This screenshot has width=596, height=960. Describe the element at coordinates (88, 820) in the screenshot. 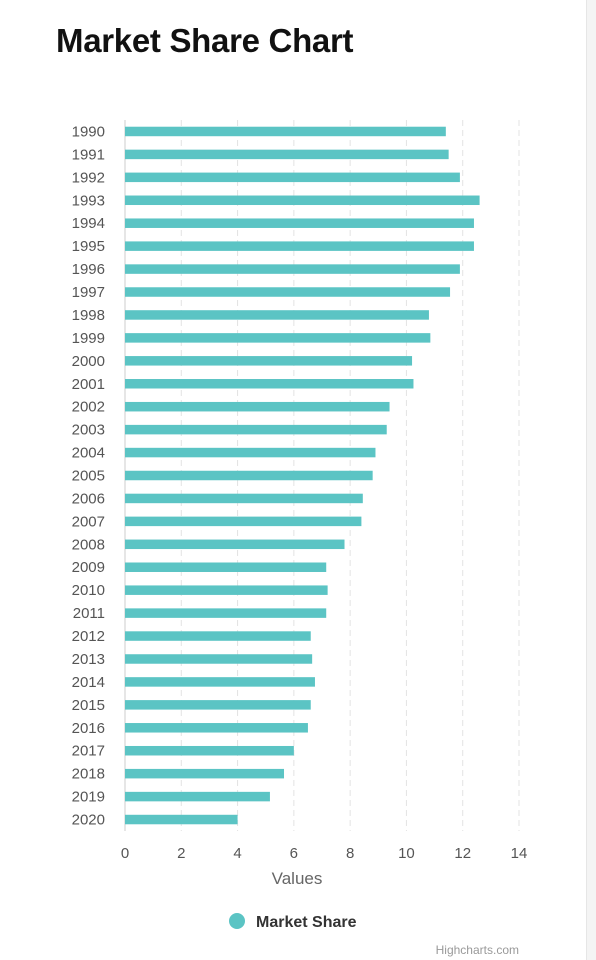

I see `category-label-2020: 2020` at that location.